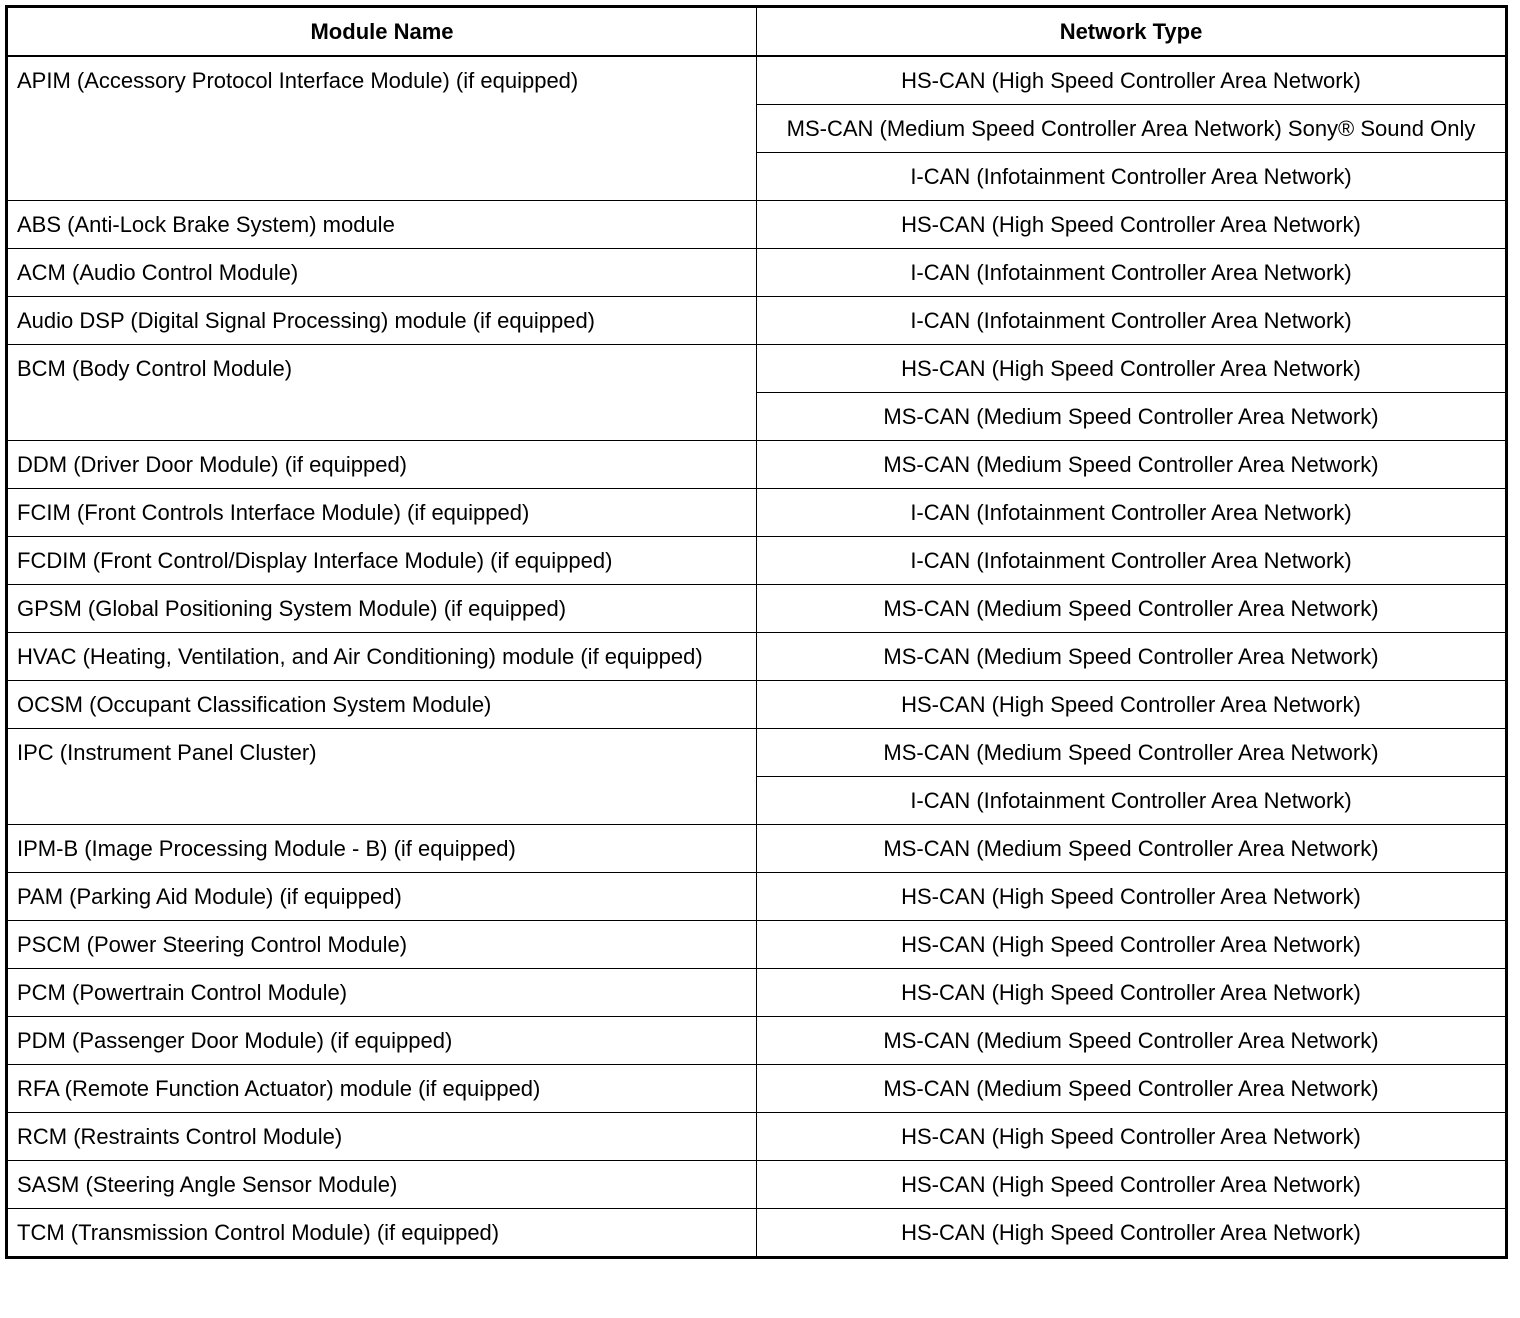 The height and width of the screenshot is (1318, 1520). What do you see at coordinates (381, 896) in the screenshot?
I see `module-name-cell: PAM (Parking Aid Module) (if equipped)` at bounding box center [381, 896].